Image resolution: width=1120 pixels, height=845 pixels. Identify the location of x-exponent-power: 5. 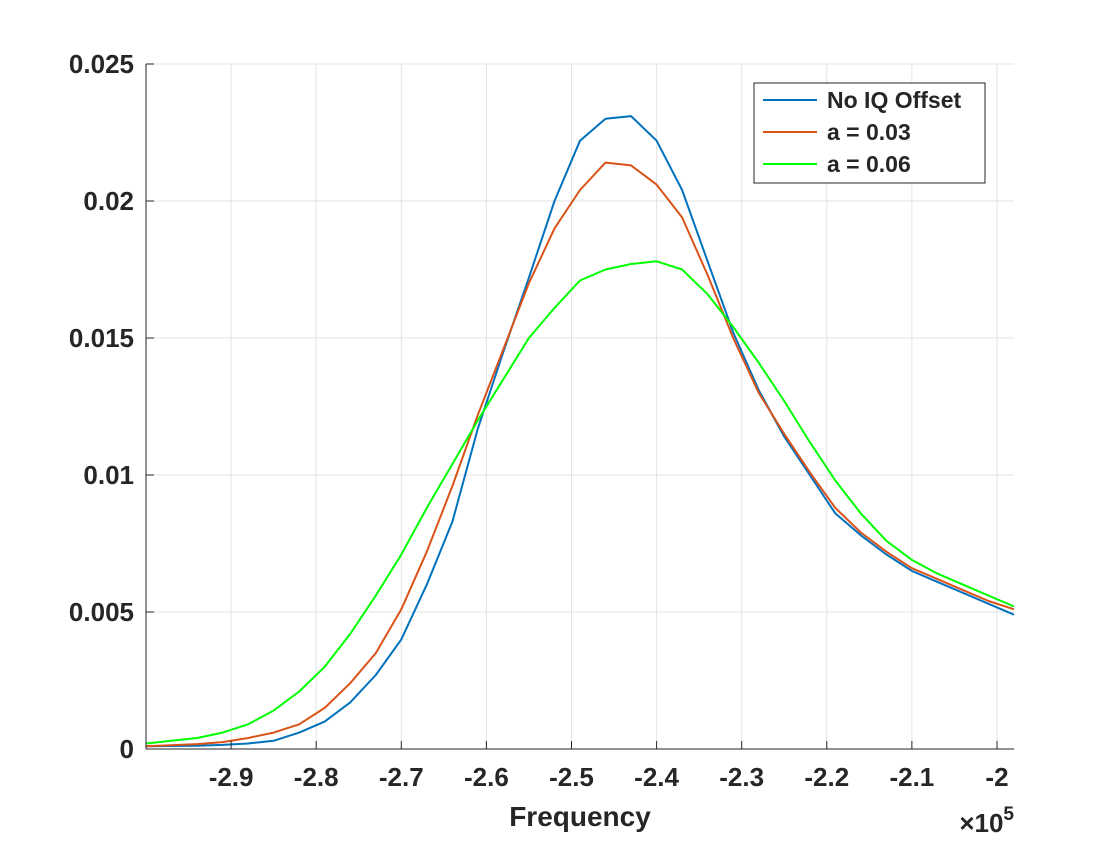
(1008, 814).